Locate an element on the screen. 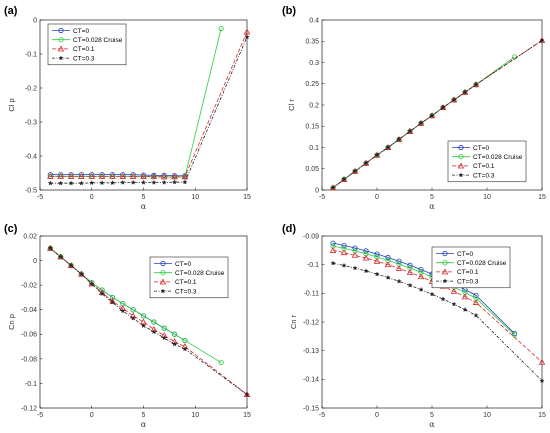 The width and height of the screenshot is (550, 433). x-tick-label: 10 is located at coordinates (195, 415).